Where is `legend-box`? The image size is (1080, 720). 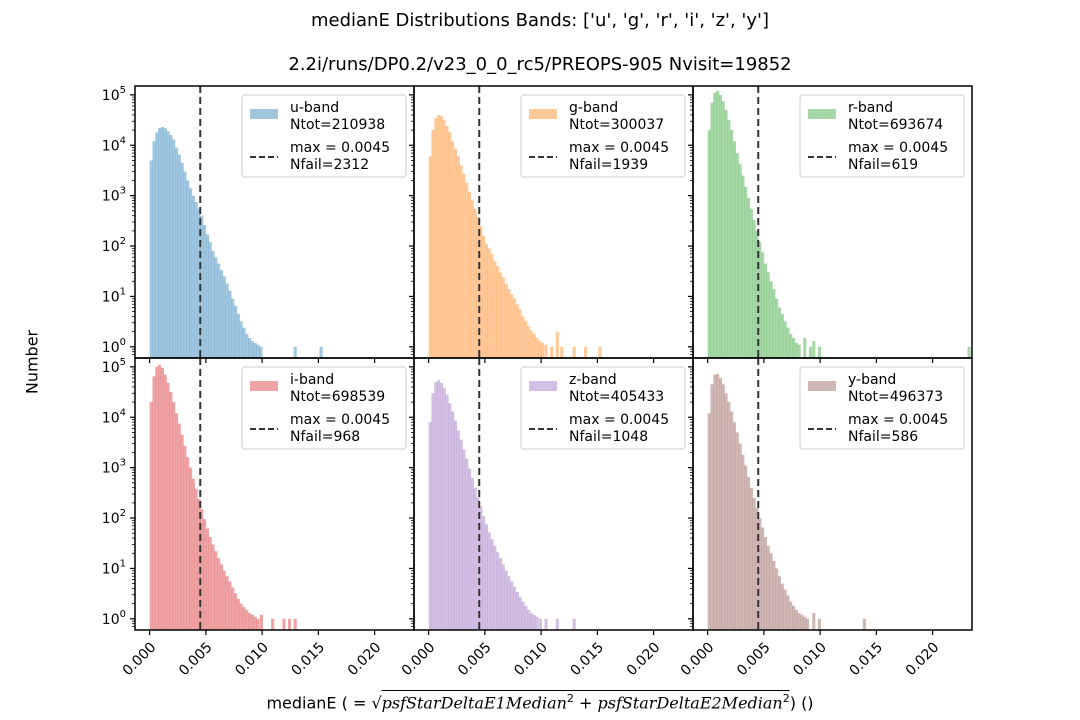
legend-box is located at coordinates (324, 408).